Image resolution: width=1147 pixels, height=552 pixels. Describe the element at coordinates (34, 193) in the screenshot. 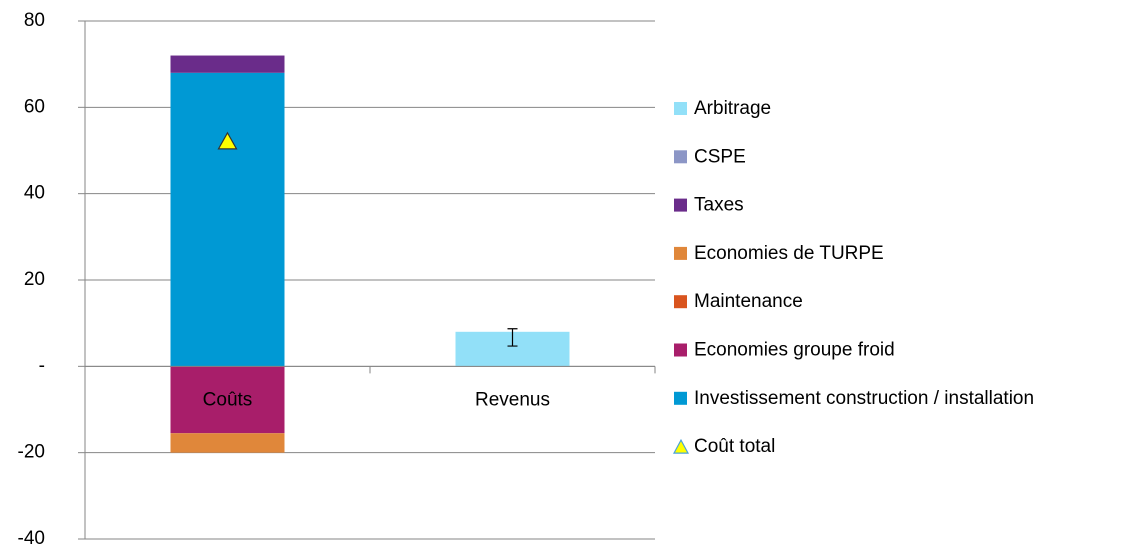

I see `y-tick-label: 40` at that location.